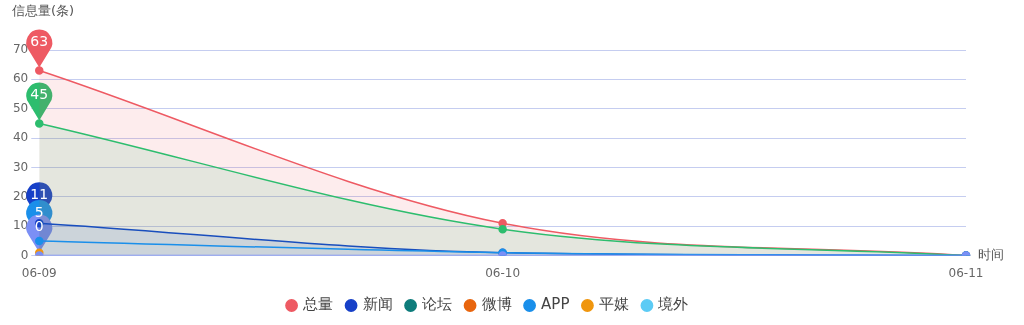  What do you see at coordinates (20, 225) in the screenshot?
I see `y-tick-label: 10` at bounding box center [20, 225].